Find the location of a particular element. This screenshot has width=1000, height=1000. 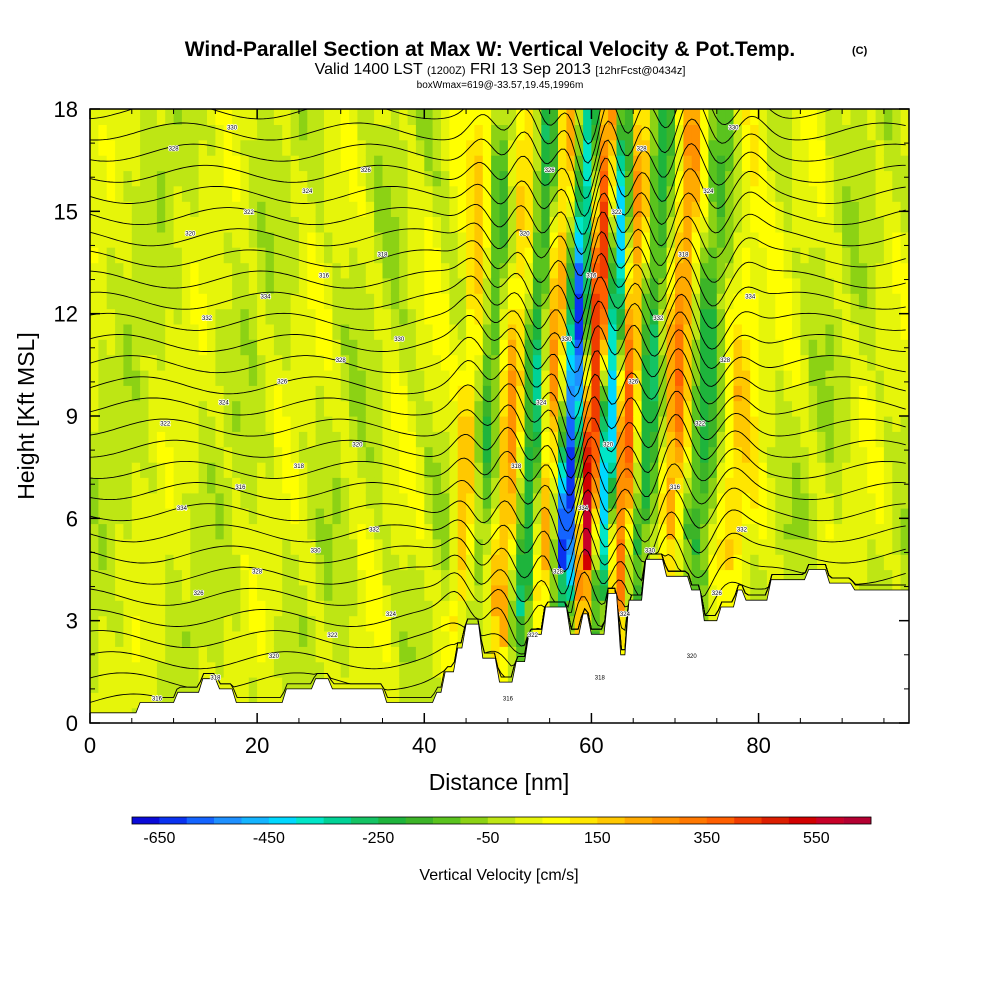

colorbar-tick-label: -50 is located at coordinates (487, 838).